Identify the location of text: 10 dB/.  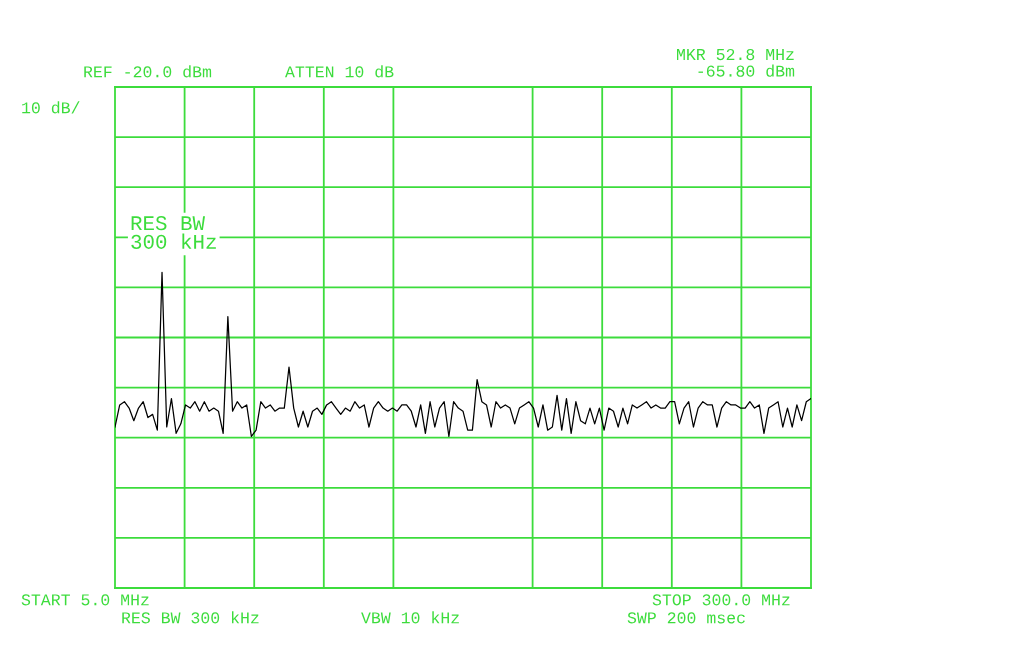
(51, 107).